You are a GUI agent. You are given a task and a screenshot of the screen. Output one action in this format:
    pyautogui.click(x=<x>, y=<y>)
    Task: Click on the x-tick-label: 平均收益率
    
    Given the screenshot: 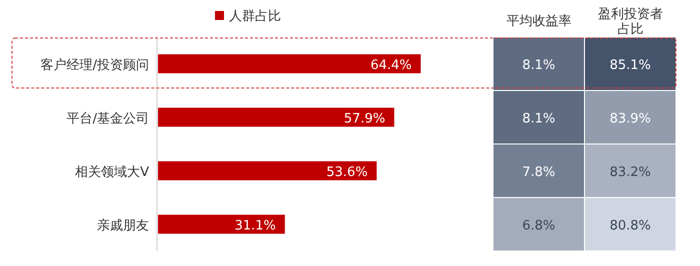 What is the action you would take?
    pyautogui.click(x=539, y=21)
    